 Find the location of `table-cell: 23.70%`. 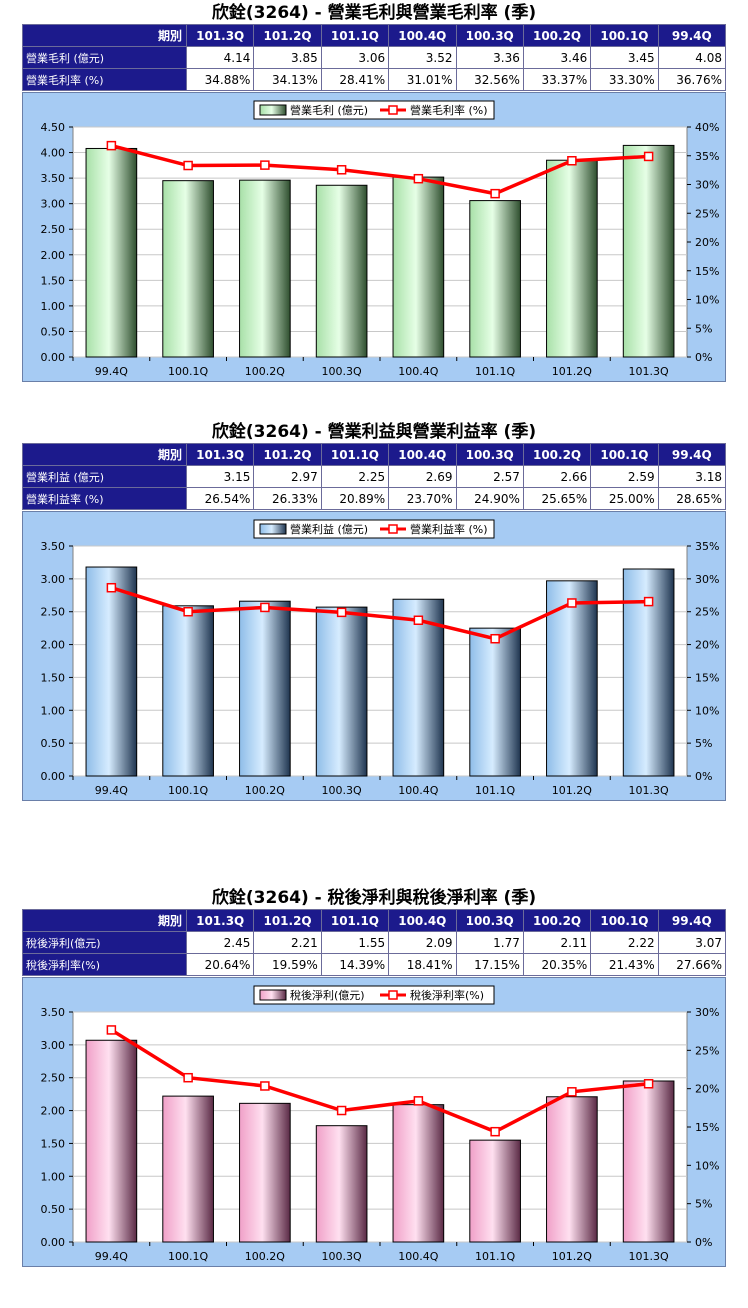

table-cell: 23.70% is located at coordinates (422, 498).